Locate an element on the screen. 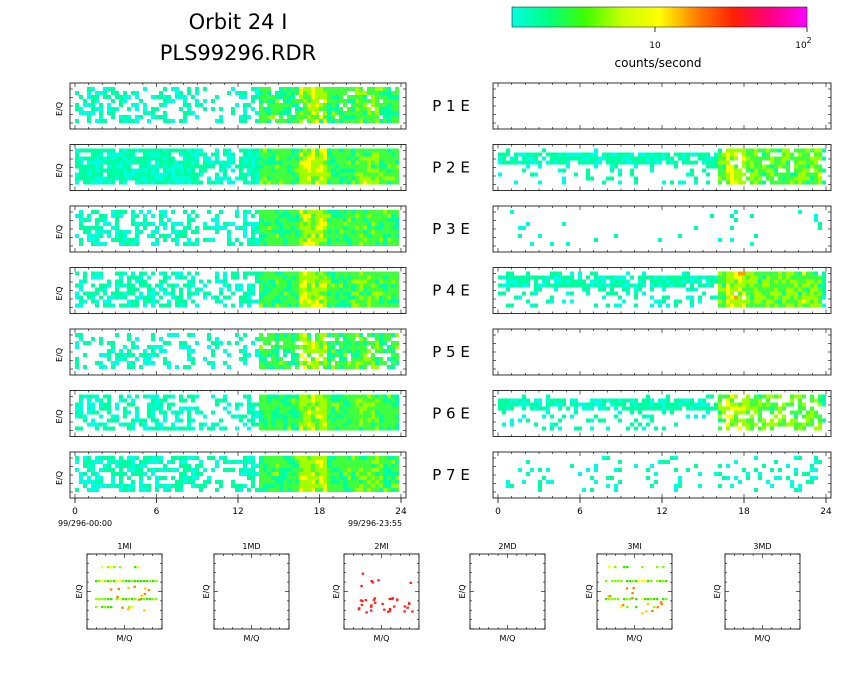  spectrogram-row: E/Q P 5 E is located at coordinates (443, 352).